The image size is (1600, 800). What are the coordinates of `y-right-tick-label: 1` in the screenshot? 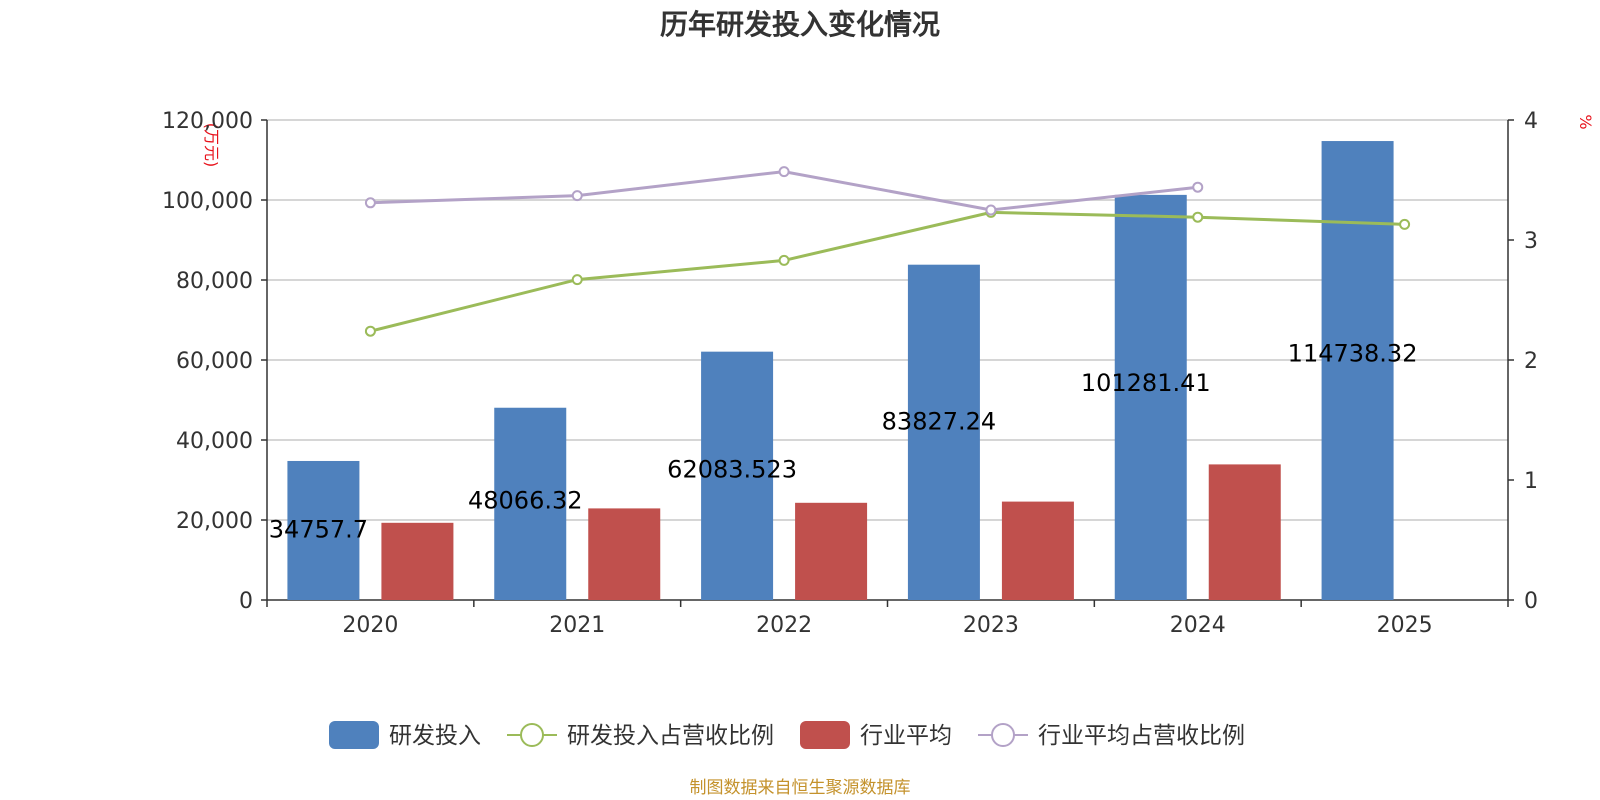 It's located at (1531, 481).